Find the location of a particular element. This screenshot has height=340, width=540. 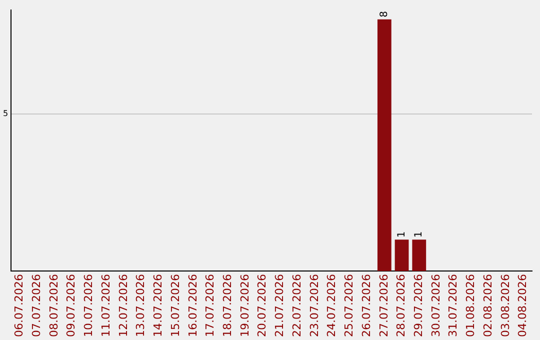

x-tick-label: 28.07.2026 is located at coordinates (401, 306).